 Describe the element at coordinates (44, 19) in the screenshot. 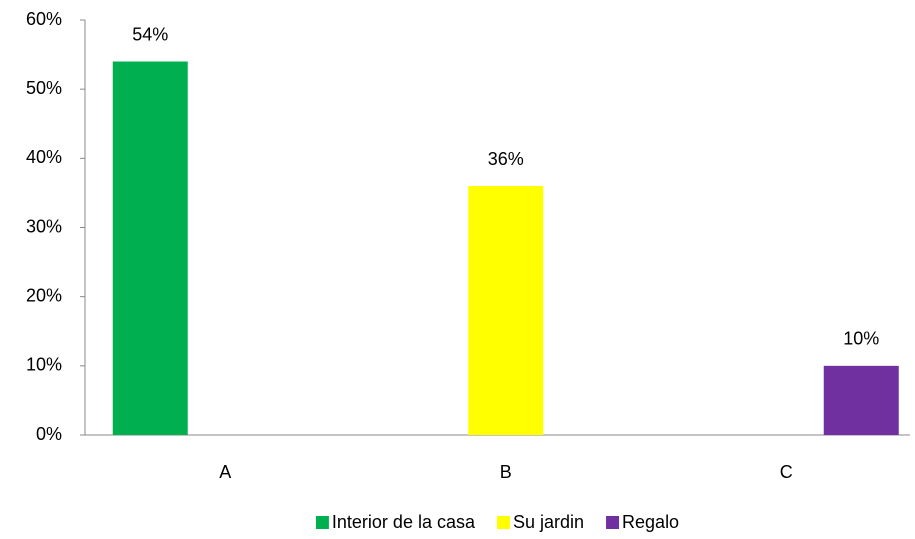

I see `y-tick-label: 60%` at that location.